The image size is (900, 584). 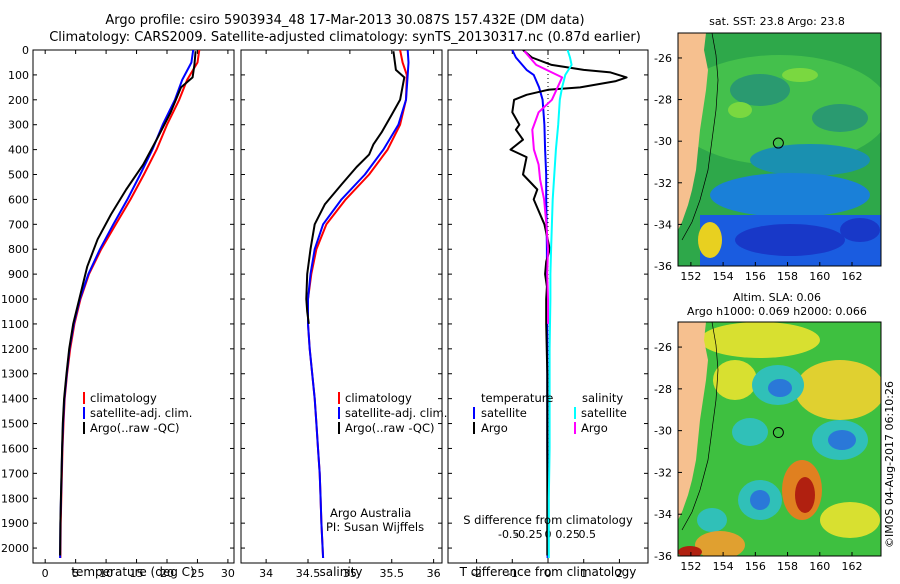 I want to click on depth-tick-label: 0, so click(x=25, y=50).